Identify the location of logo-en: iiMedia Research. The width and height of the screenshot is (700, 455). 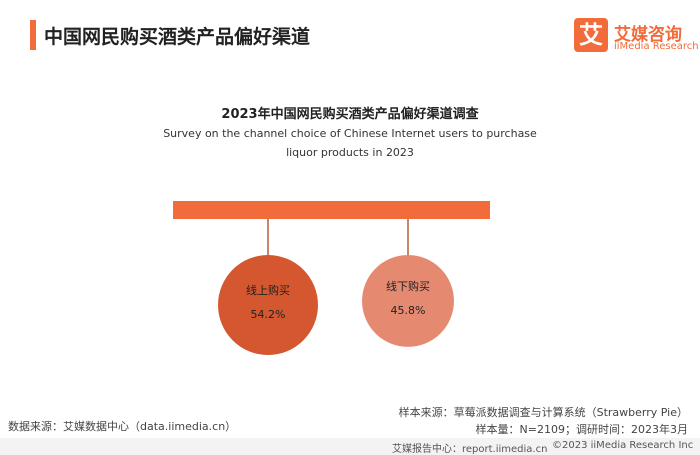
(656, 46).